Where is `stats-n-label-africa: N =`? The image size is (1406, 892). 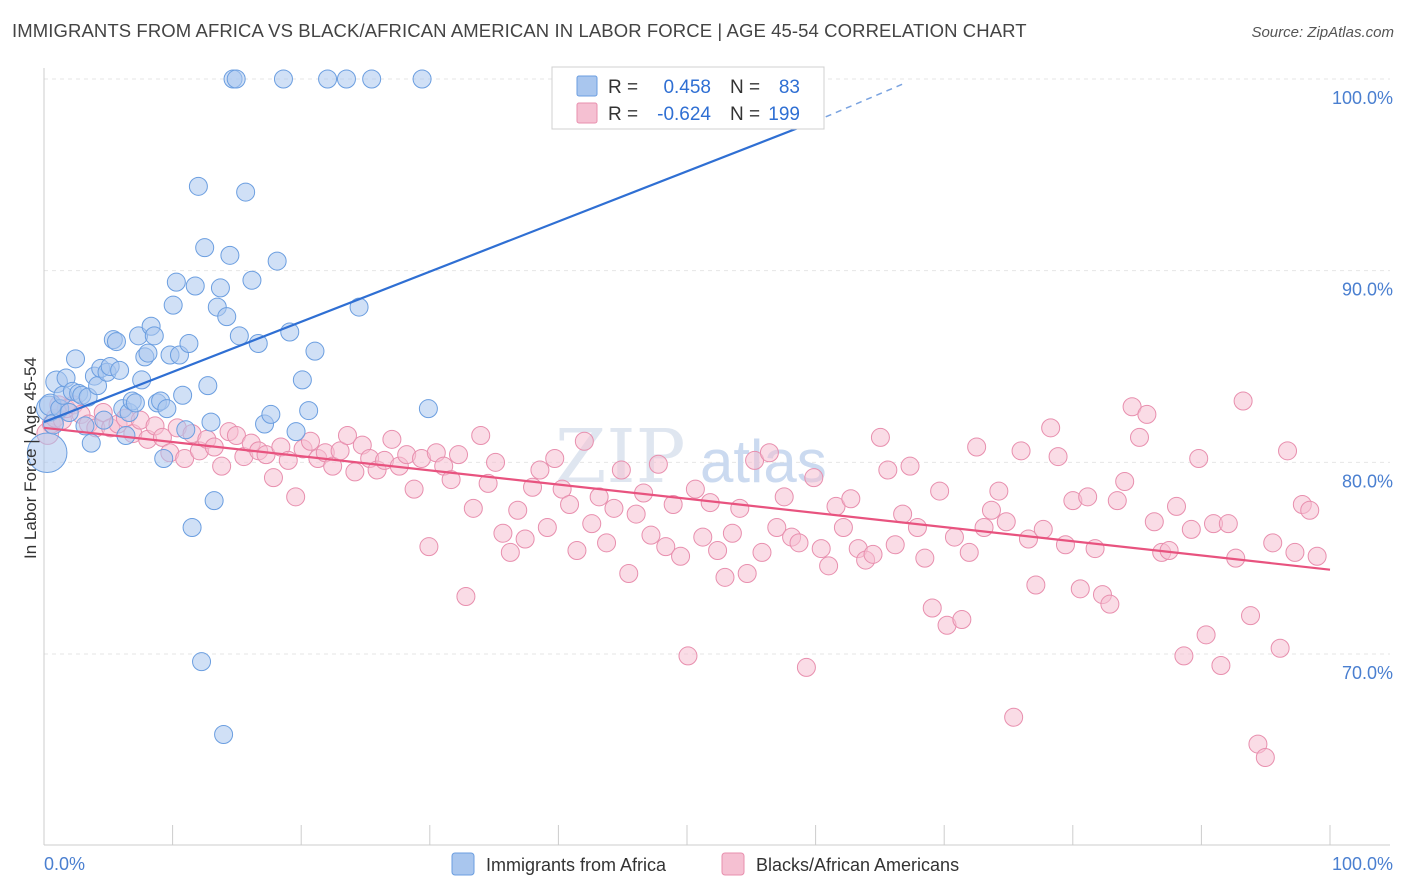
stats-n-label-africa: N = is located at coordinates (745, 87).